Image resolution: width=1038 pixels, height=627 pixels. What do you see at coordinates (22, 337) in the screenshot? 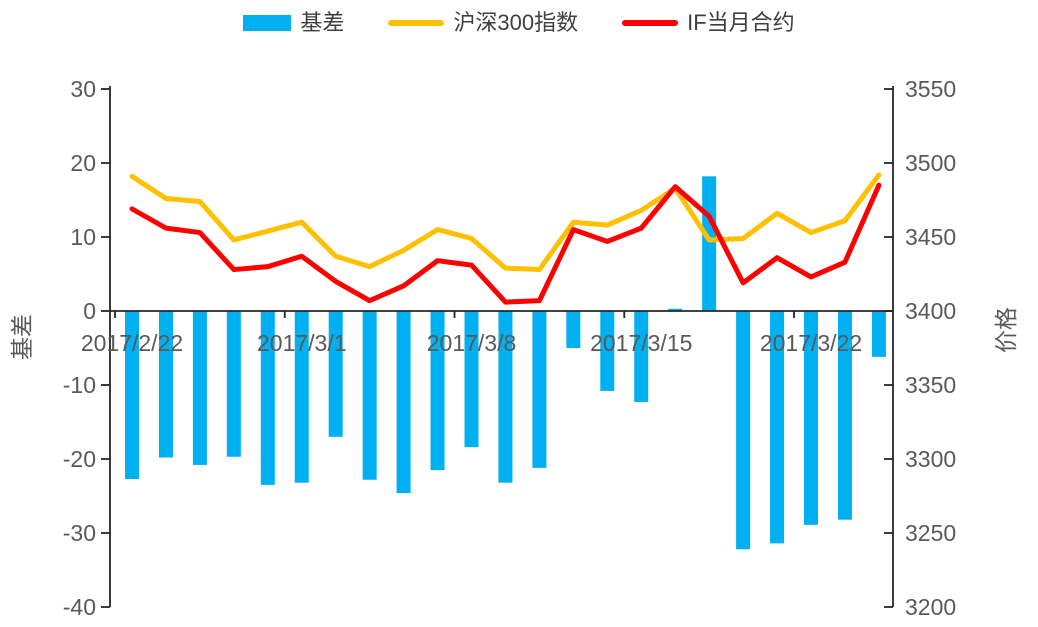
I see `svg-text: 基差` at bounding box center [22, 337].